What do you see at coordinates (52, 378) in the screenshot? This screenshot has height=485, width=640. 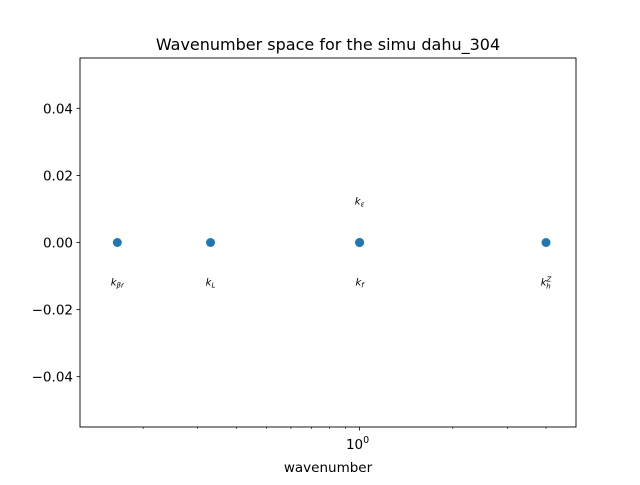 I see `y-tick-label: −0.04` at bounding box center [52, 378].